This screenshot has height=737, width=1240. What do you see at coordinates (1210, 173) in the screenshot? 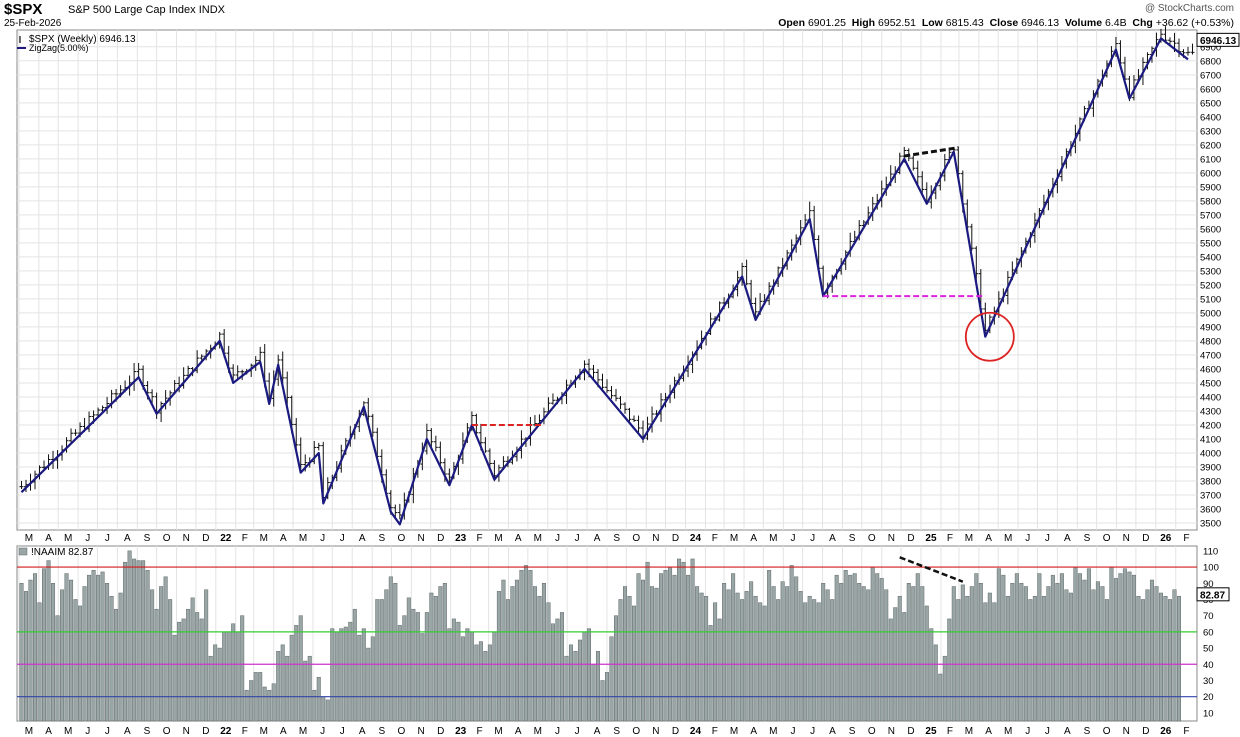
I see `price-y-tick-label: 6000` at bounding box center [1210, 173].